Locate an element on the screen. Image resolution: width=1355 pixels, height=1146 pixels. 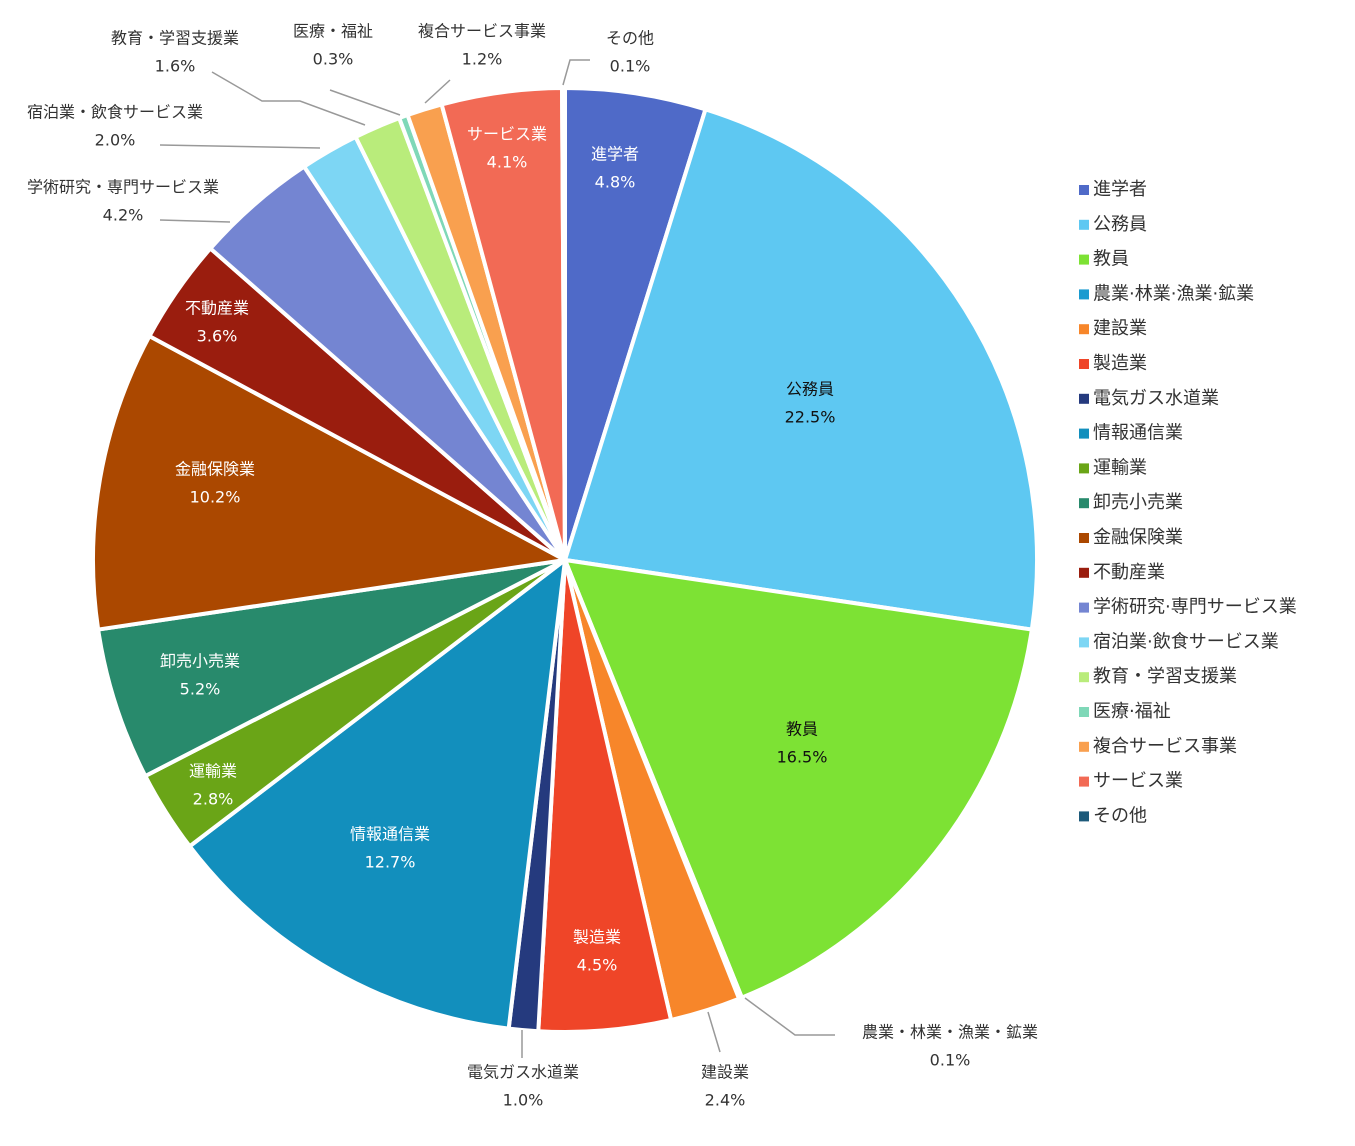
legend-label: 運輸業 is located at coordinates (1120, 467).